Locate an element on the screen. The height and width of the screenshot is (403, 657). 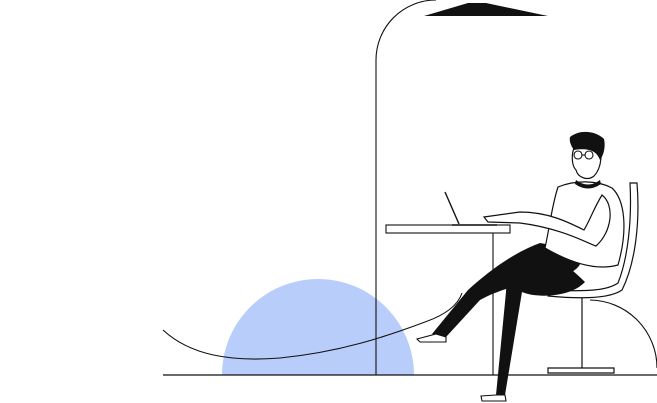
glasses-icon is located at coordinates (583, 155).